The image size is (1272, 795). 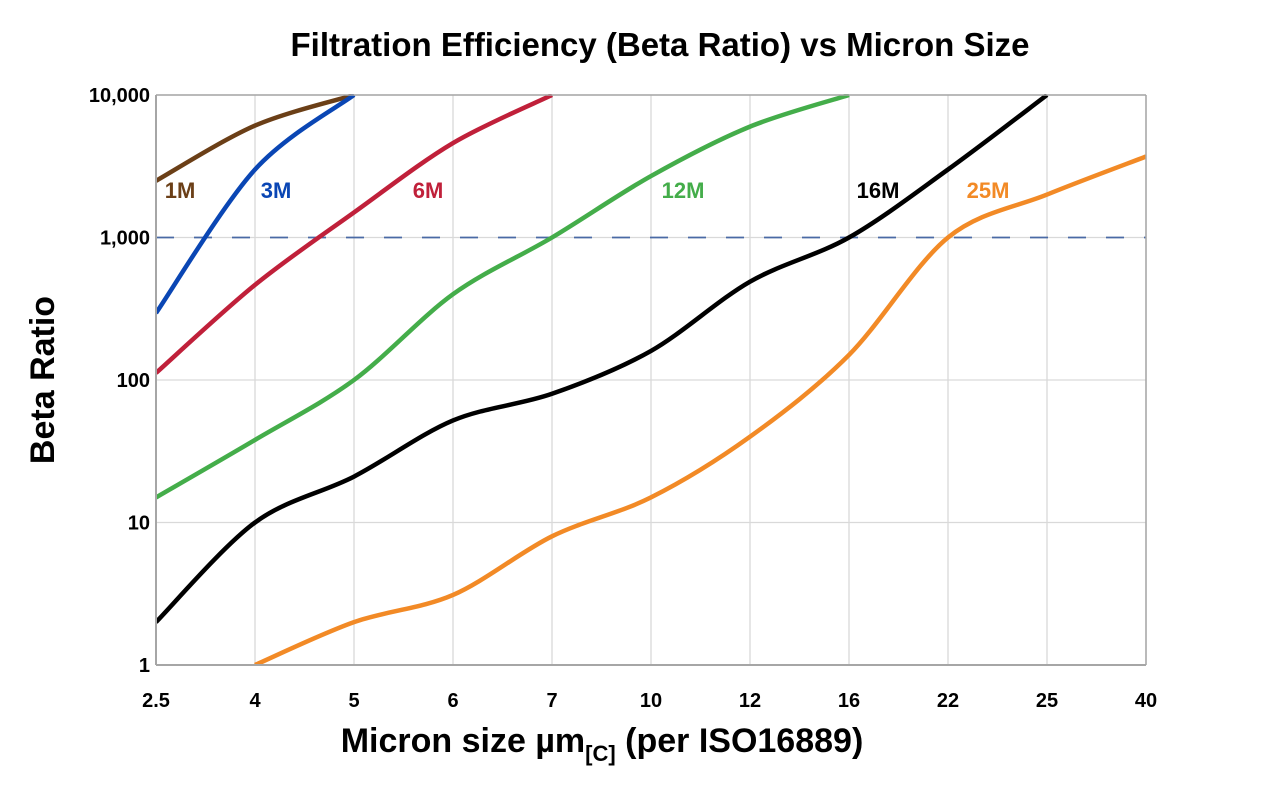 What do you see at coordinates (428, 190) in the screenshot?
I see `series-label-6M: 6M` at bounding box center [428, 190].